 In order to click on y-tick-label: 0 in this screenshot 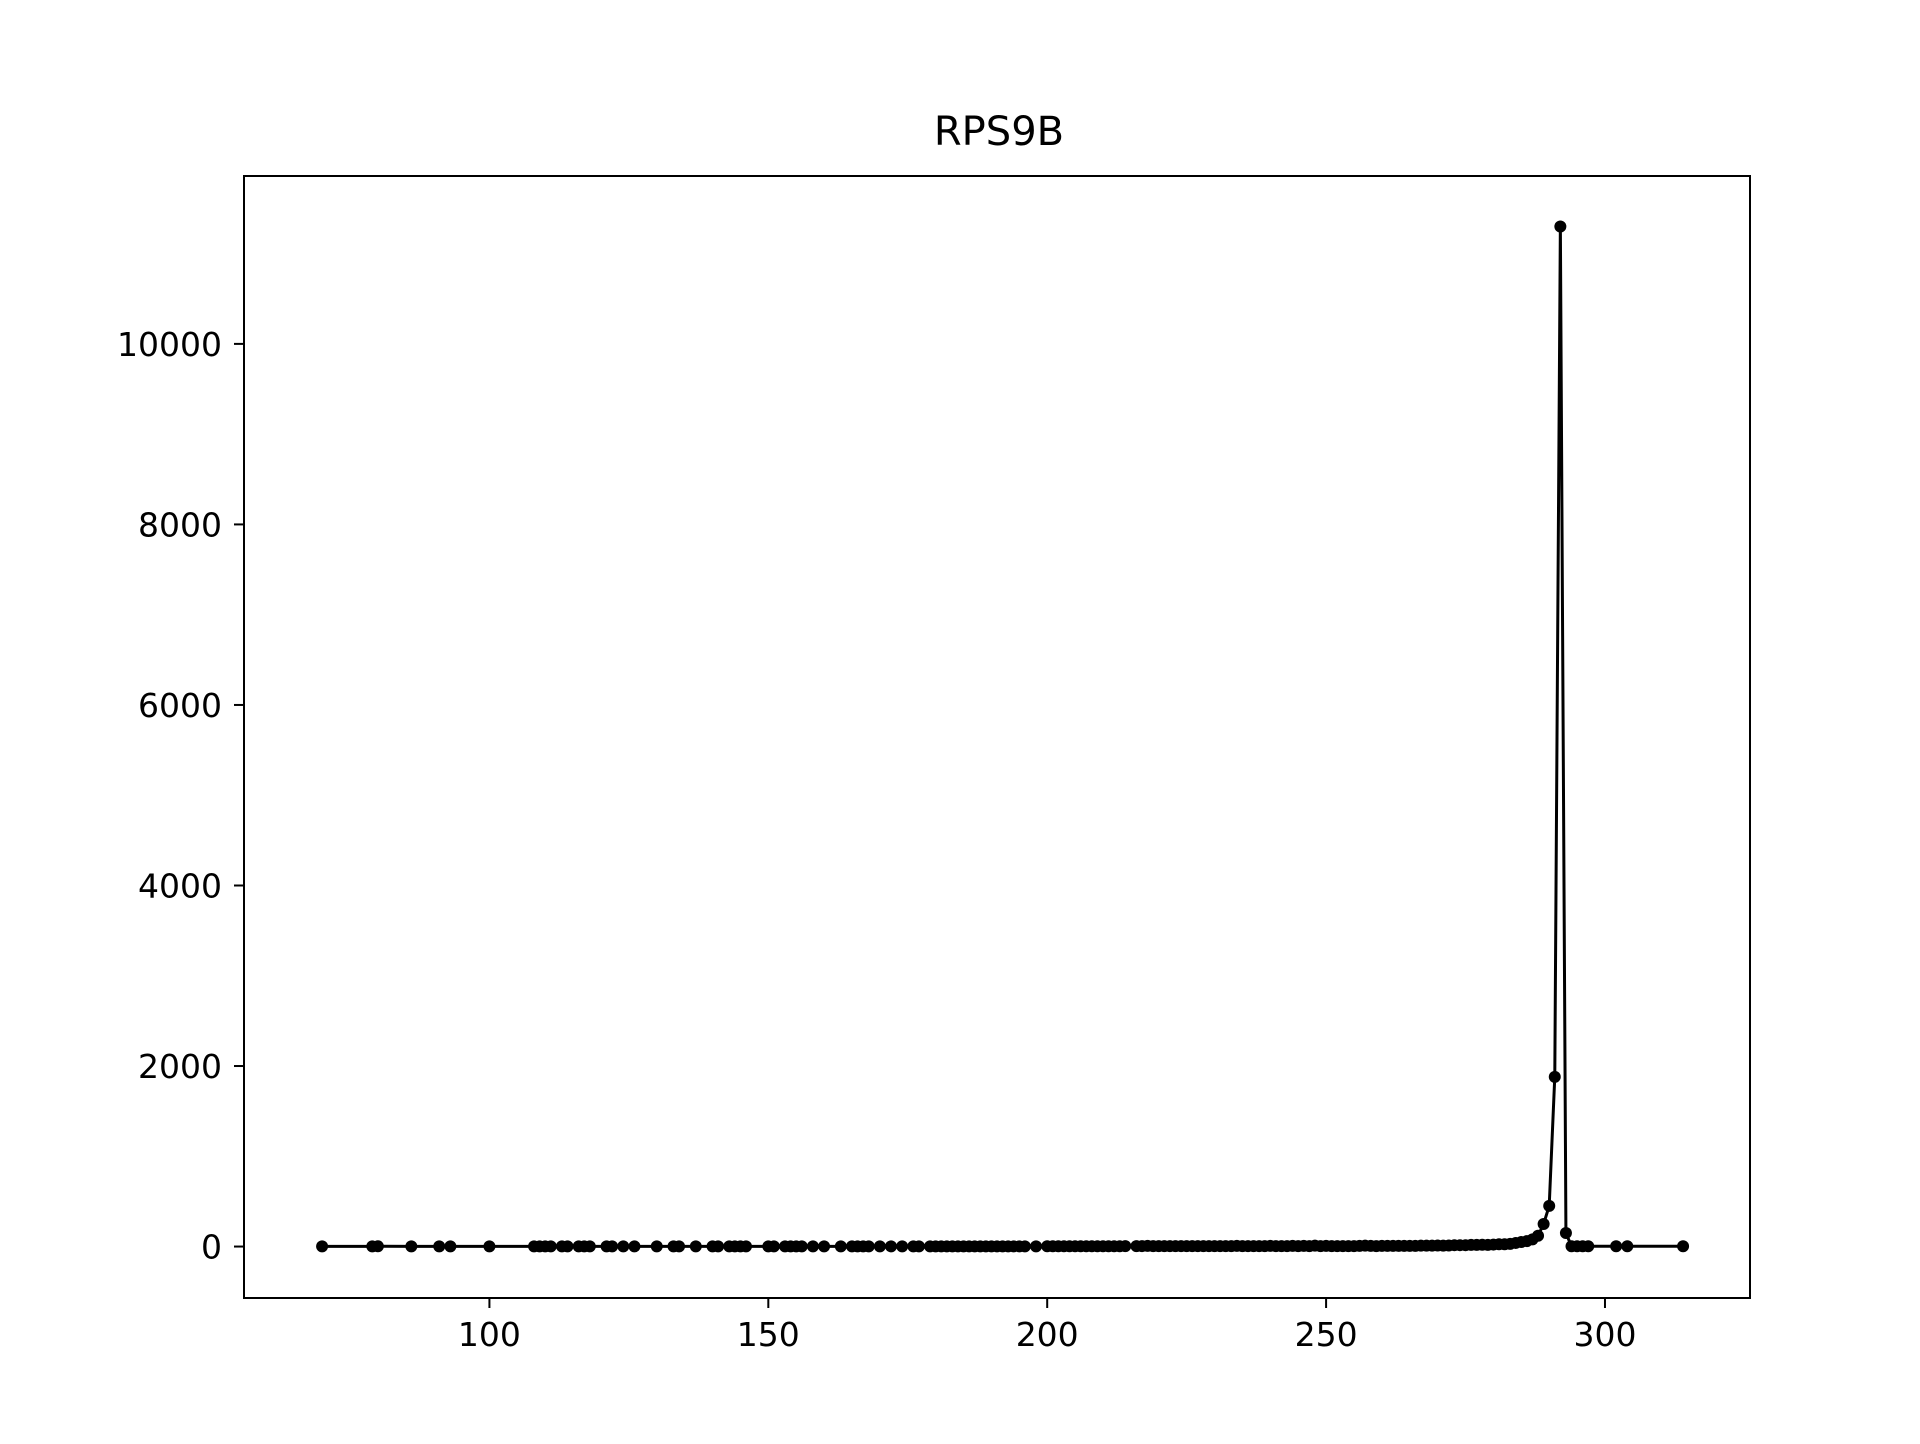, I will do `click(211, 1247)`.